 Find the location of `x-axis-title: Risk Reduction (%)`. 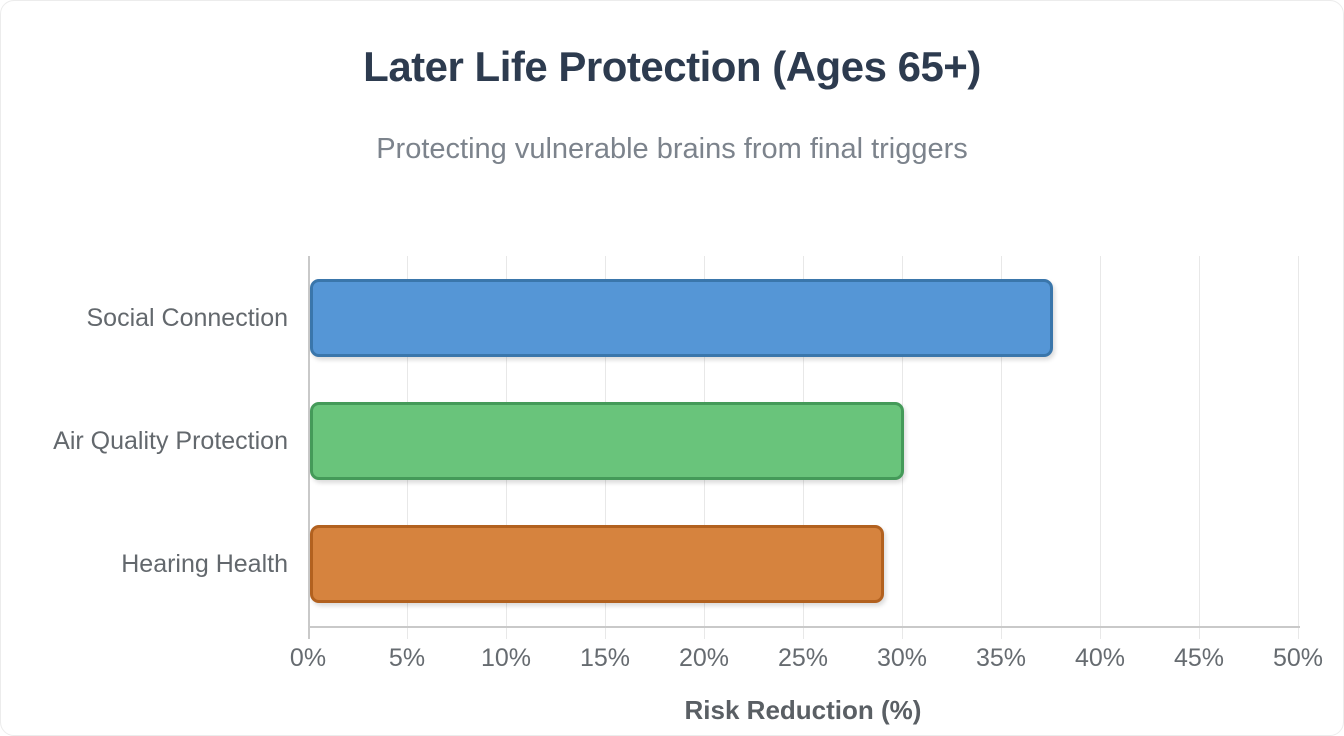

x-axis-title: Risk Reduction (%) is located at coordinates (803, 710).